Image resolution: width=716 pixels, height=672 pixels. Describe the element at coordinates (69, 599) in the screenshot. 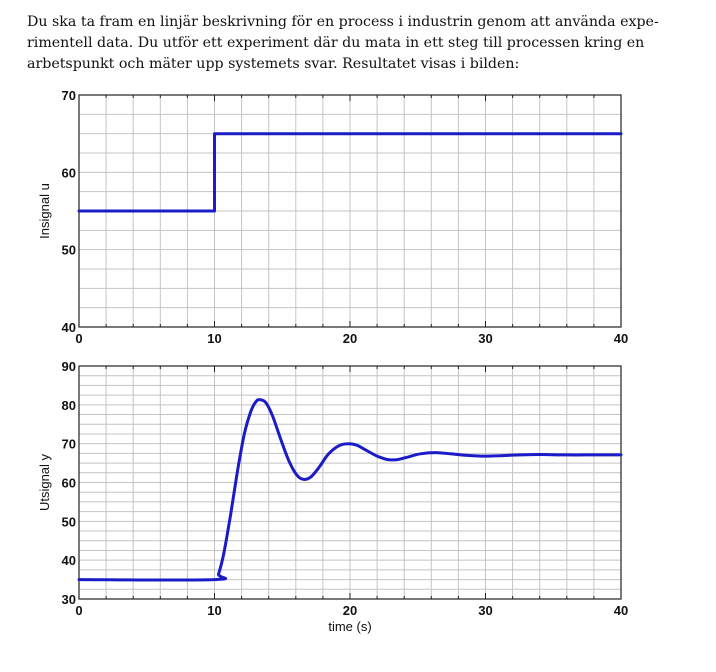

I see `y-tick-label: 30` at that location.